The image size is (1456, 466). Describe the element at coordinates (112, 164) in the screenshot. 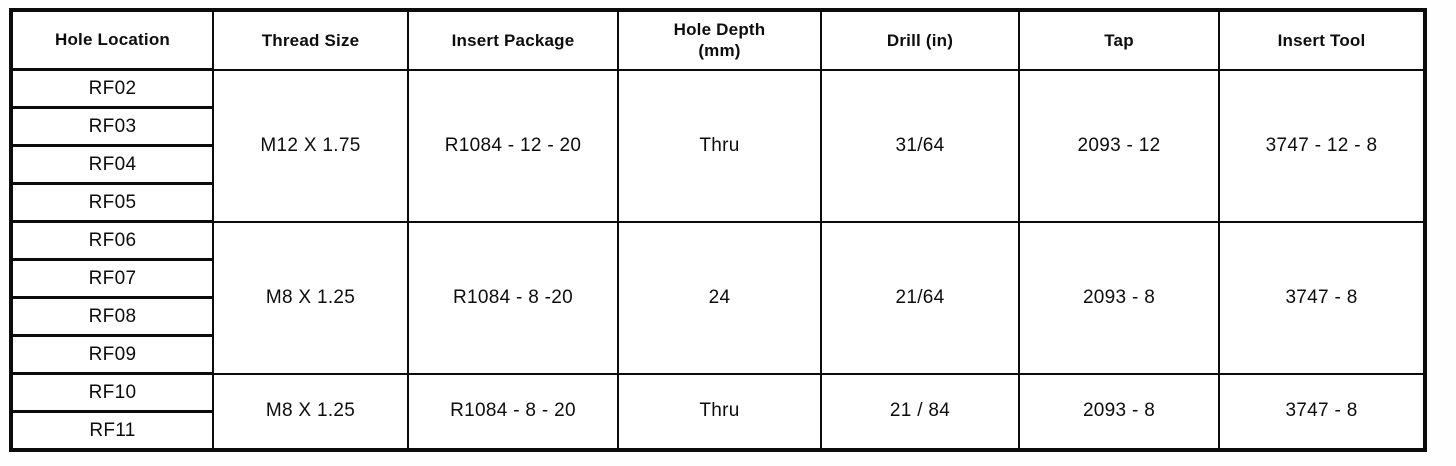

I see `cell-hole-location-rf04: RF04` at that location.